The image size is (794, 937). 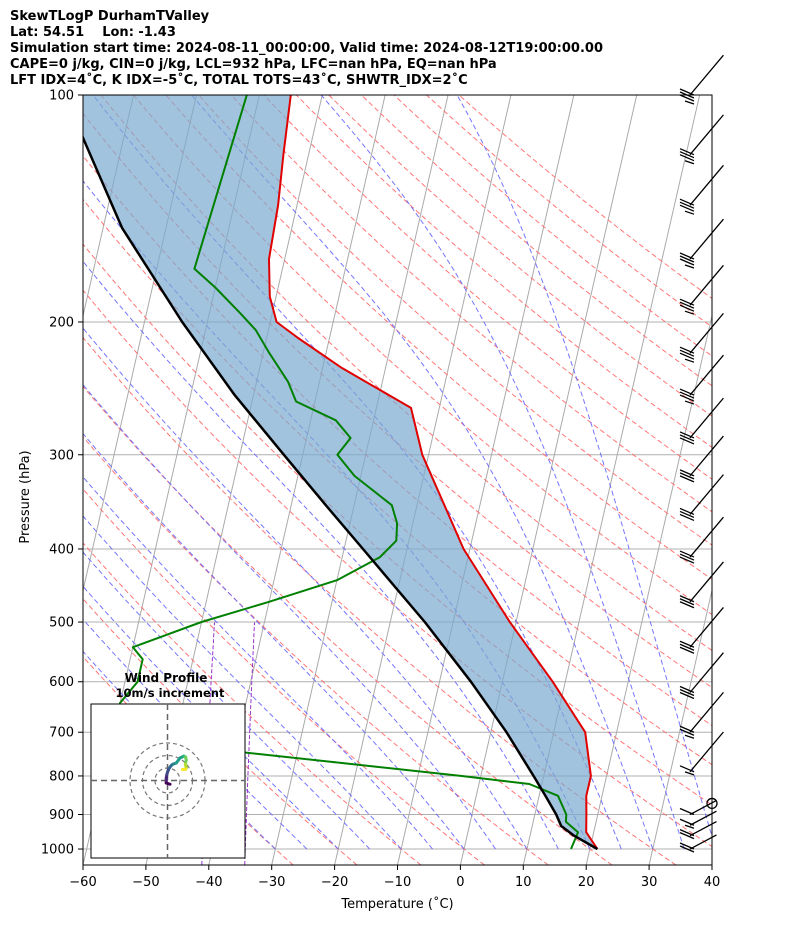 I want to click on x-tick-label: −50, so click(x=145, y=882).